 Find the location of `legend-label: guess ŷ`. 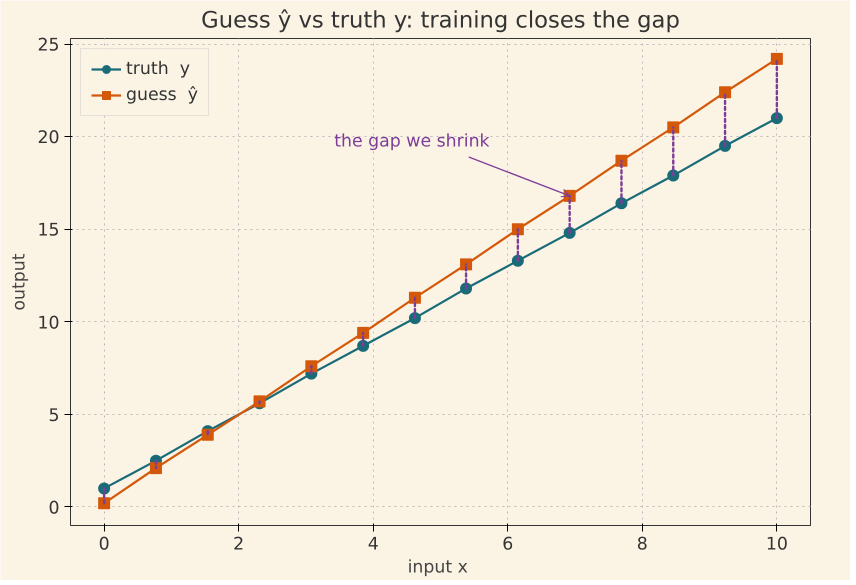

legend-label: guess ŷ is located at coordinates (162, 95).